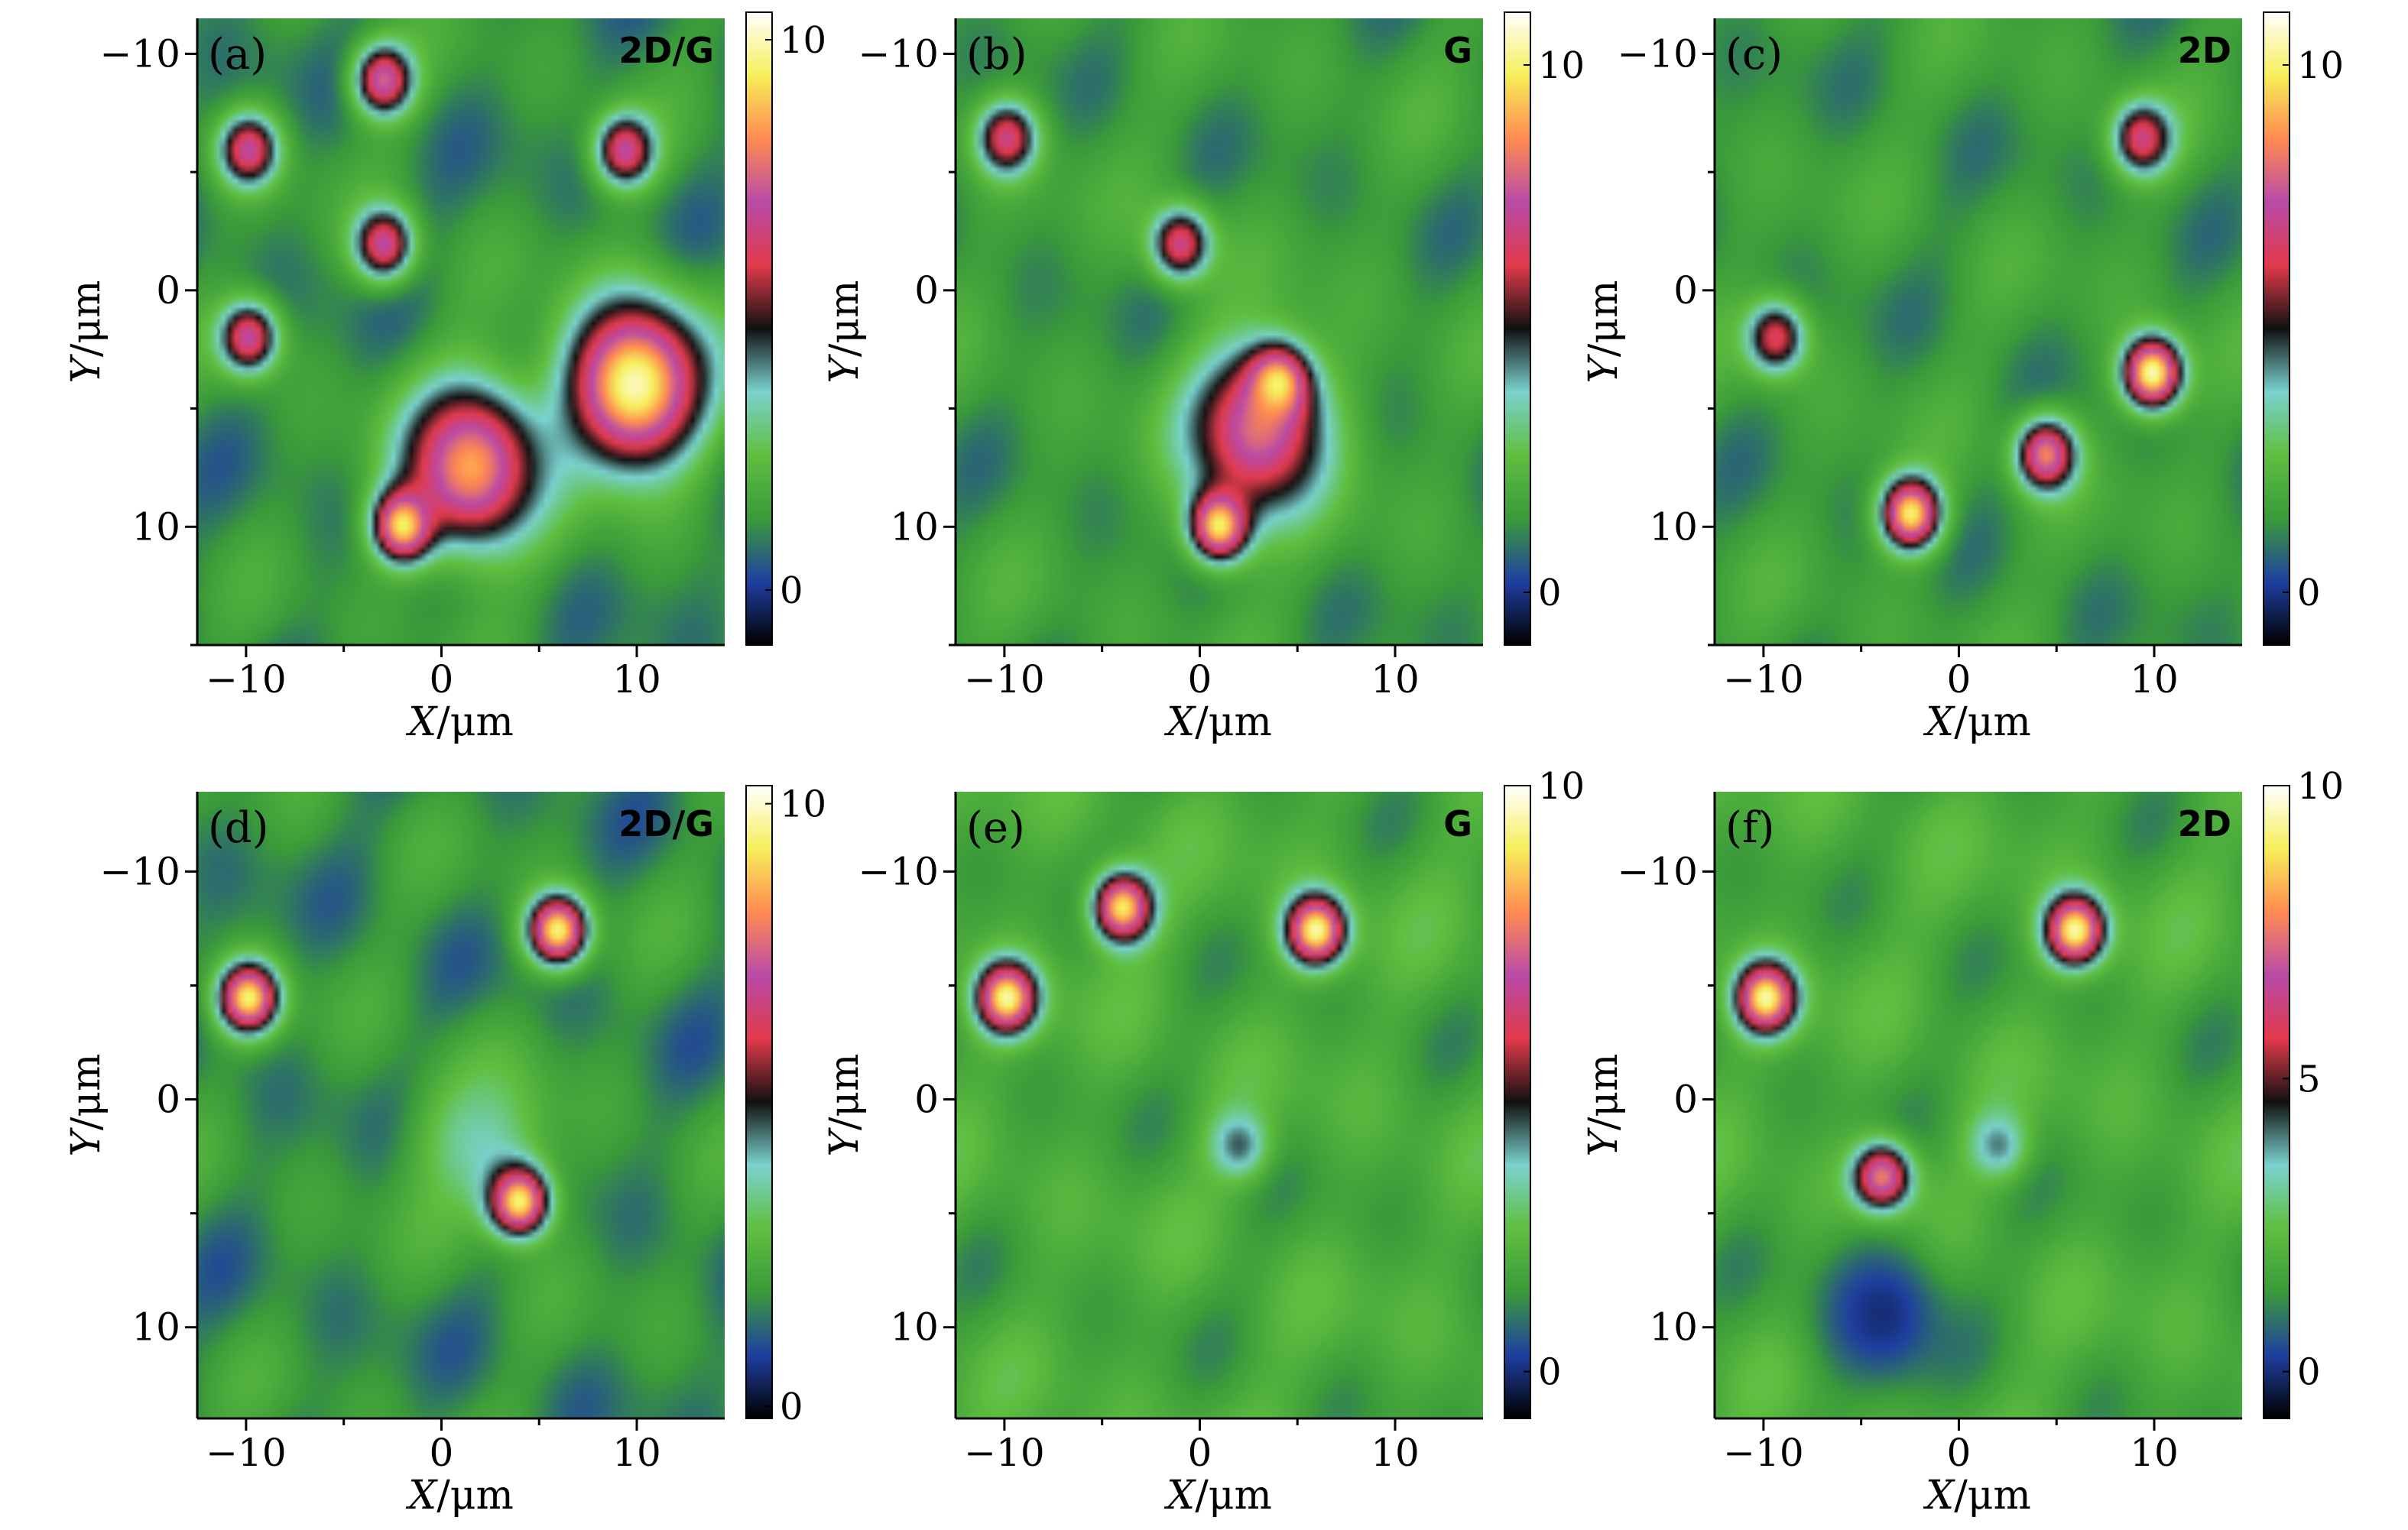 The width and height of the screenshot is (2408, 1530). Describe the element at coordinates (2309, 1079) in the screenshot. I see `colorbar-tick-label: 5` at that location.